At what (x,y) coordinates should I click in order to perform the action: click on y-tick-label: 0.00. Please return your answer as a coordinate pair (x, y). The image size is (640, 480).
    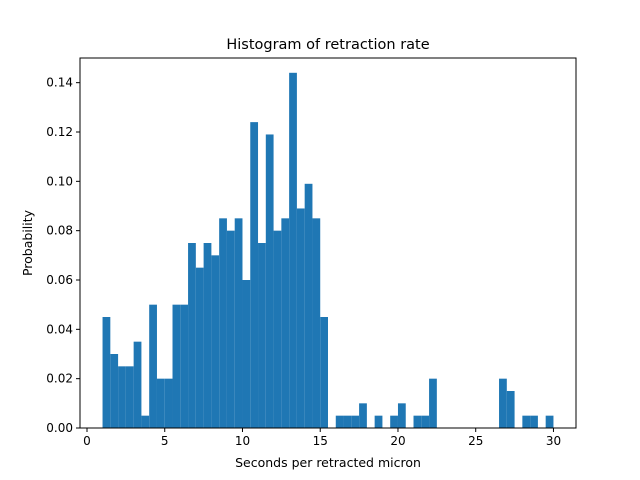
    Looking at the image, I should click on (59, 428).